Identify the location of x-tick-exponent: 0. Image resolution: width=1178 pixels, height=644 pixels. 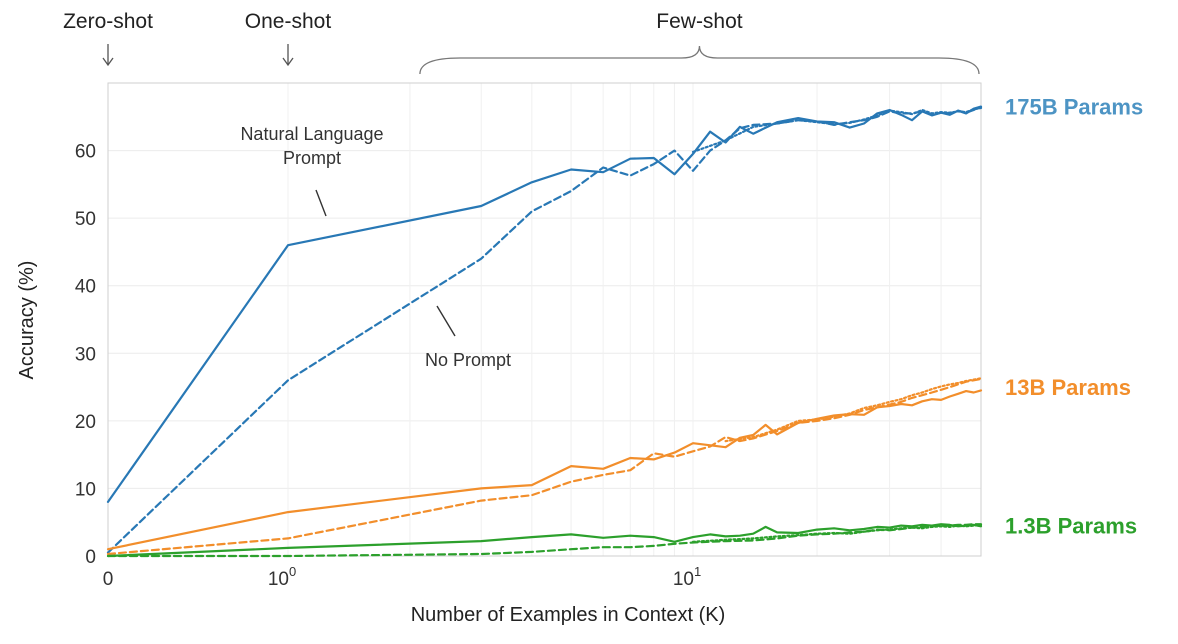
(292, 571).